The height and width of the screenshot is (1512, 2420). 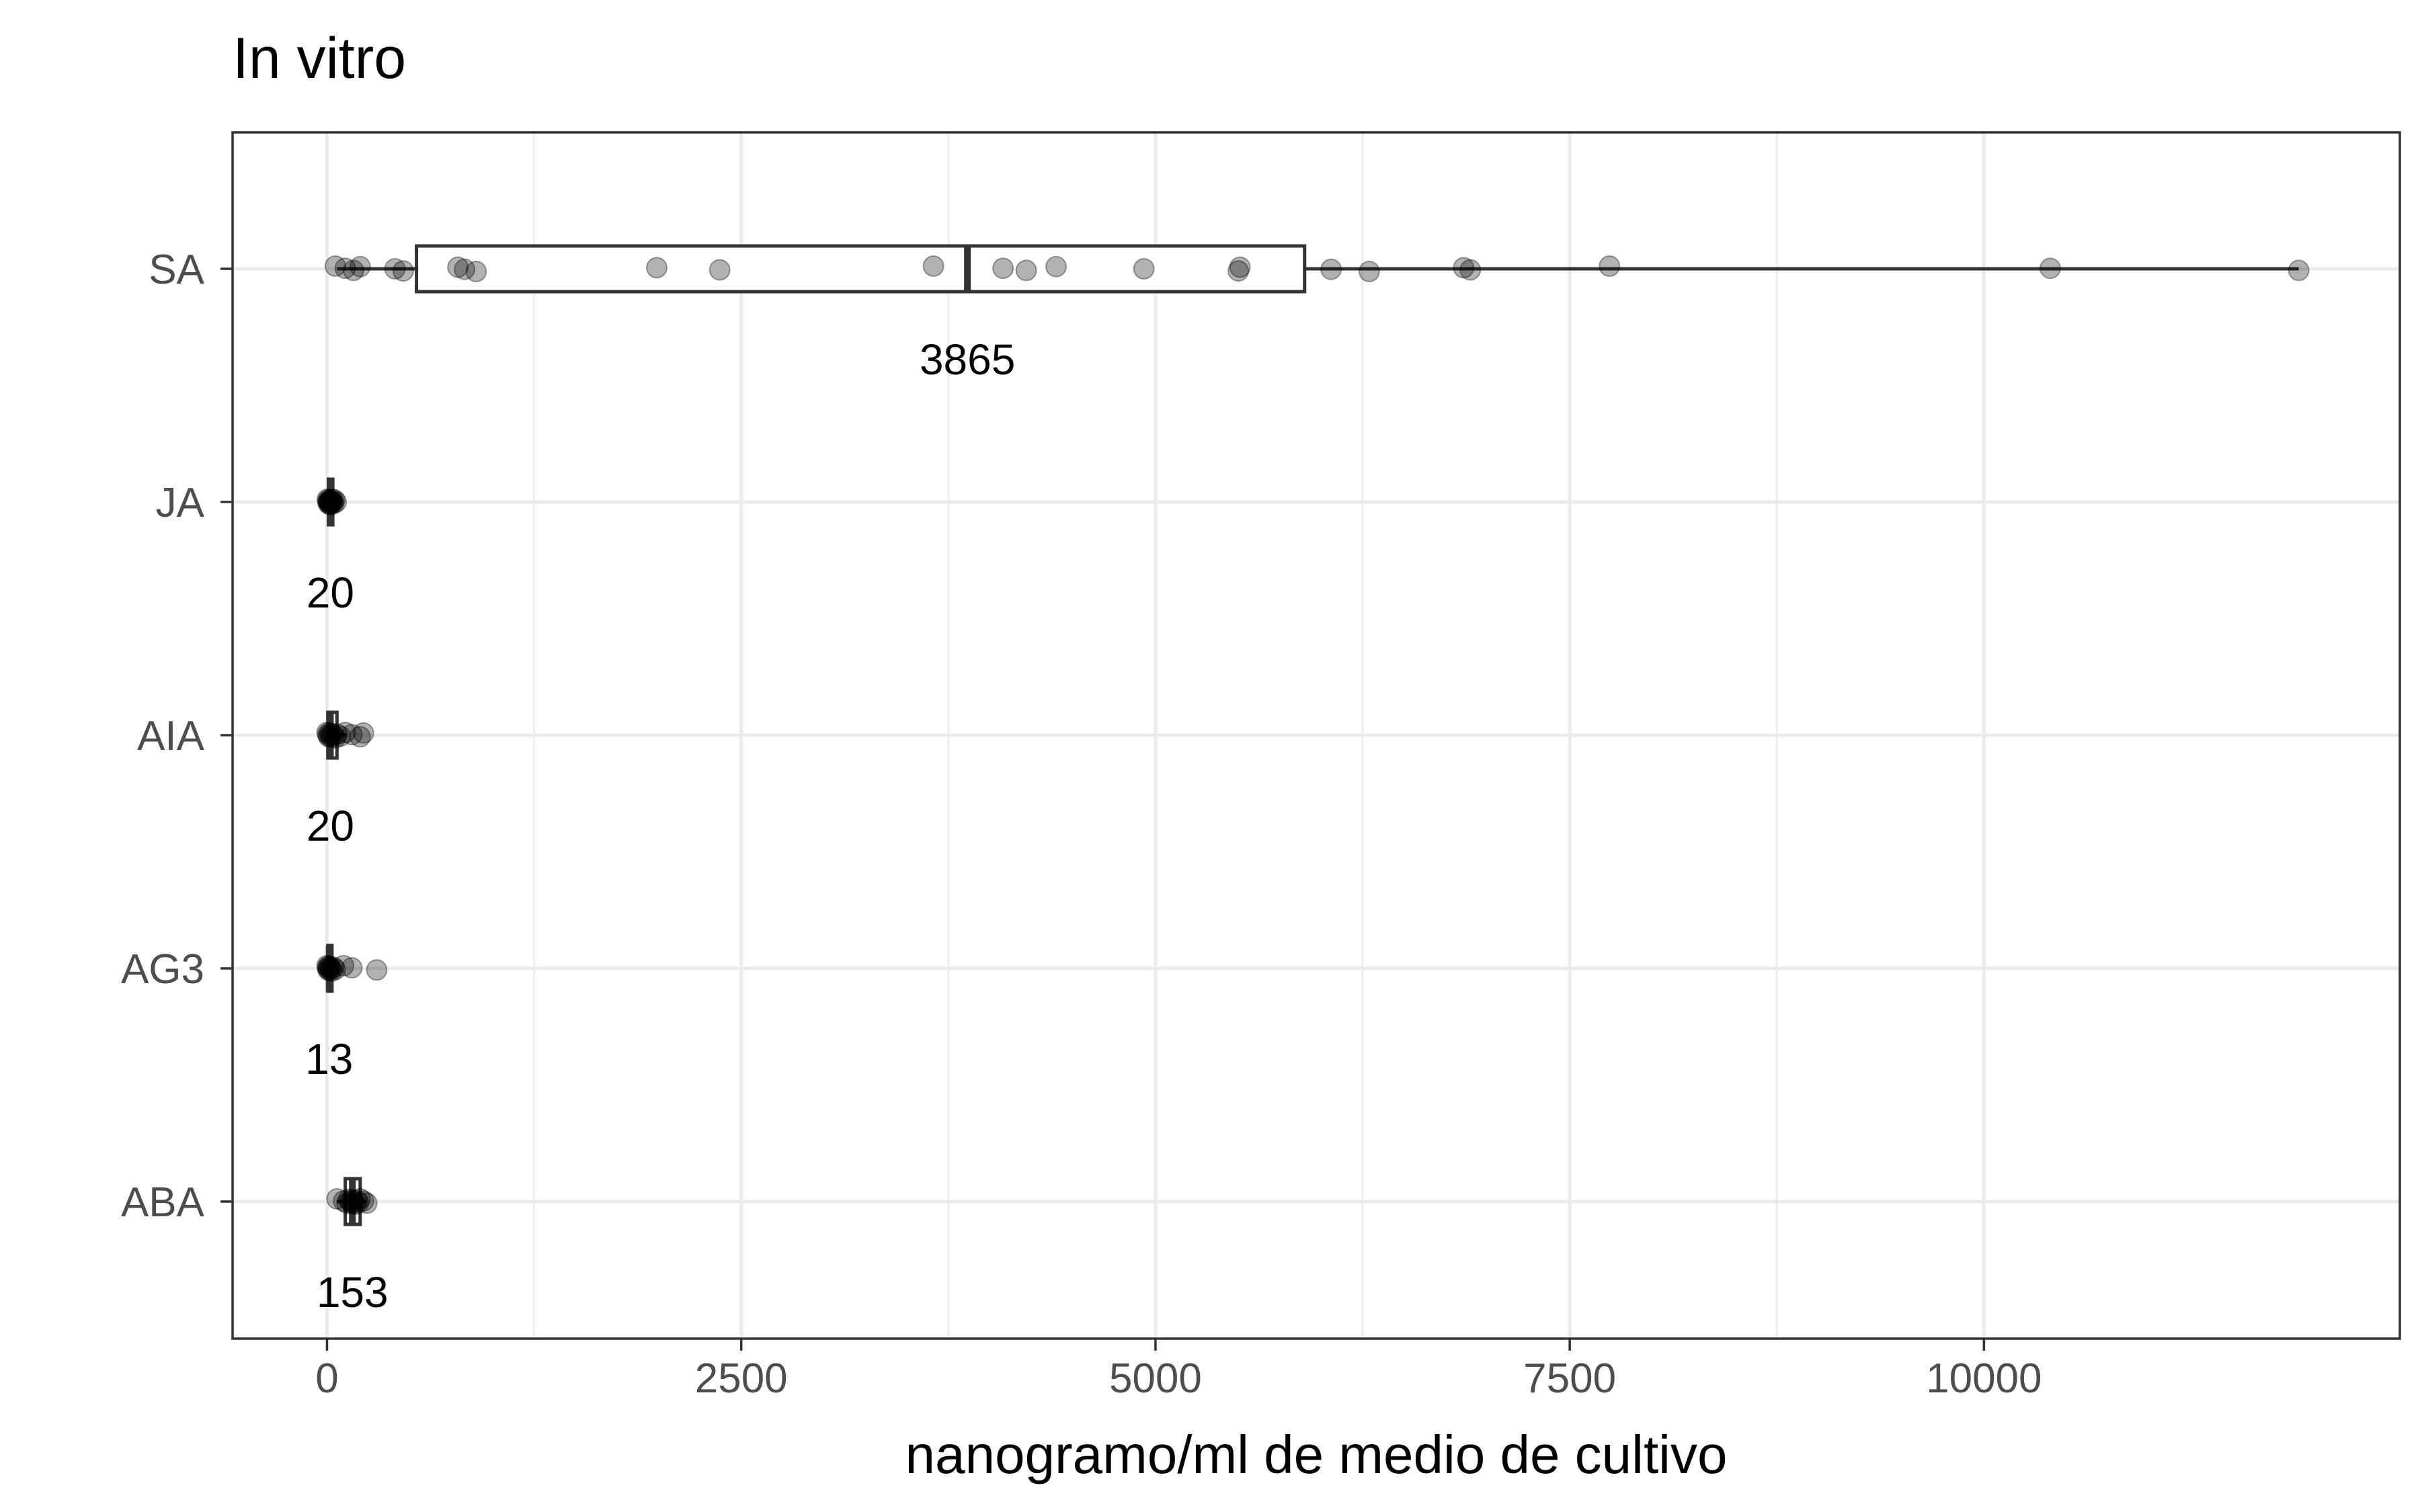 What do you see at coordinates (181, 503) in the screenshot?
I see `y-tick-label: JA` at bounding box center [181, 503].